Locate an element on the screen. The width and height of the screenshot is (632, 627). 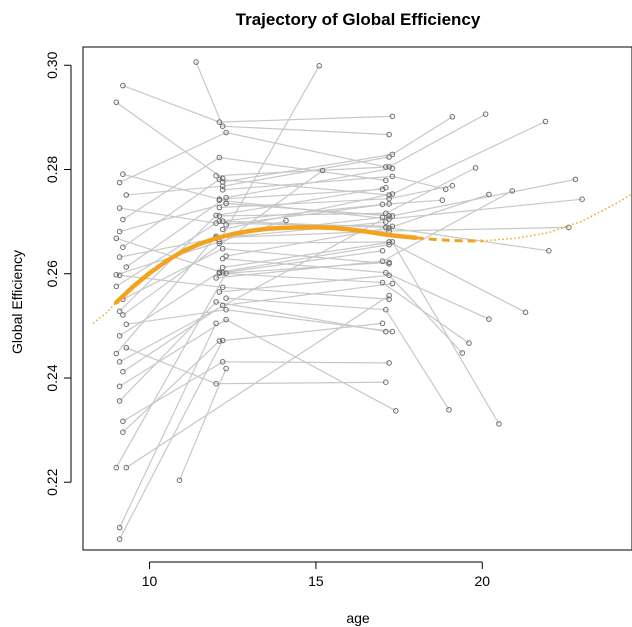
y-tick-label: 0.22 is located at coordinates (52, 481).